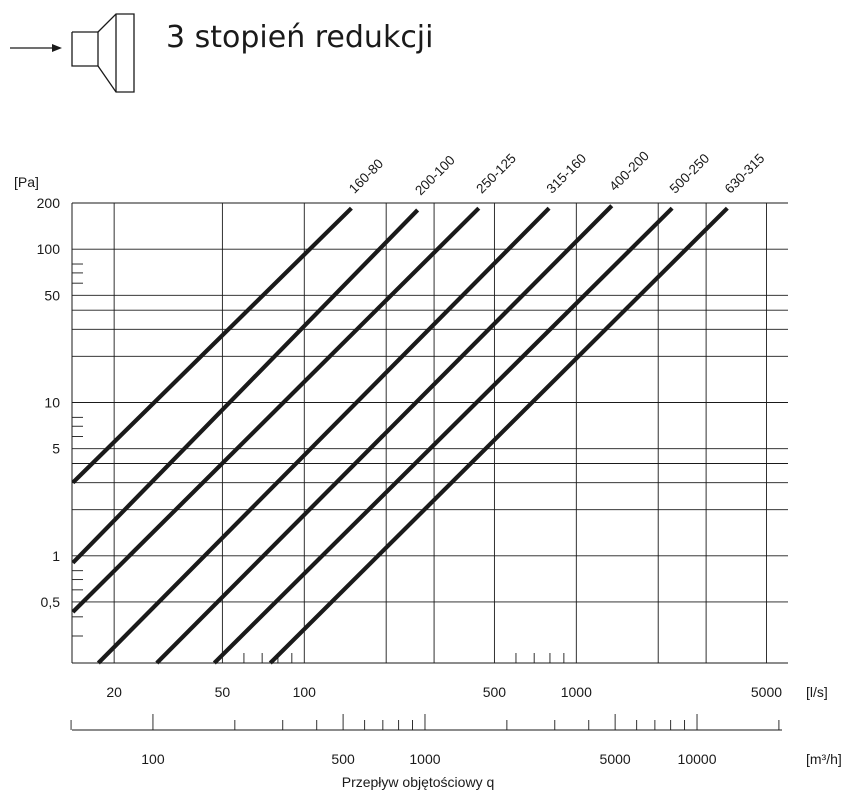 The image size is (857, 794). Describe the element at coordinates (495, 692) in the screenshot. I see `x-tick-label: 500` at that location.